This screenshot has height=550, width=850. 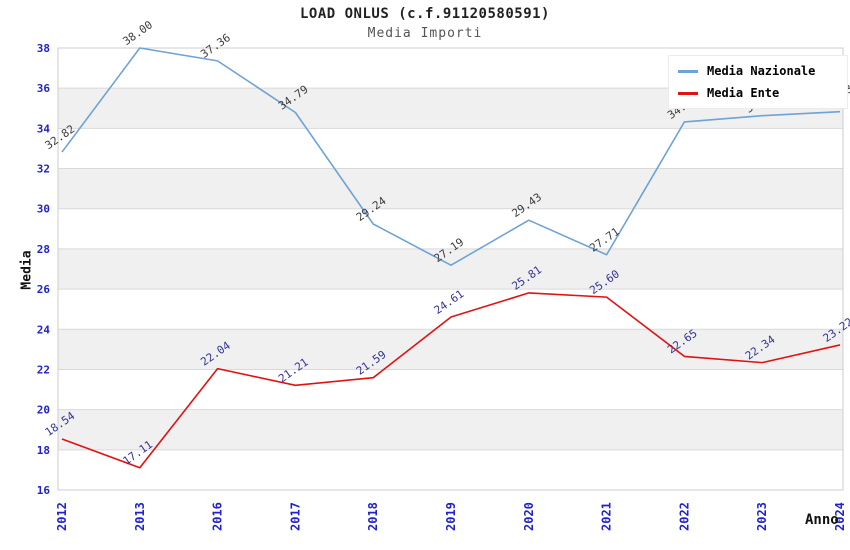 I want to click on svg-text: 26, so click(x=44, y=289).